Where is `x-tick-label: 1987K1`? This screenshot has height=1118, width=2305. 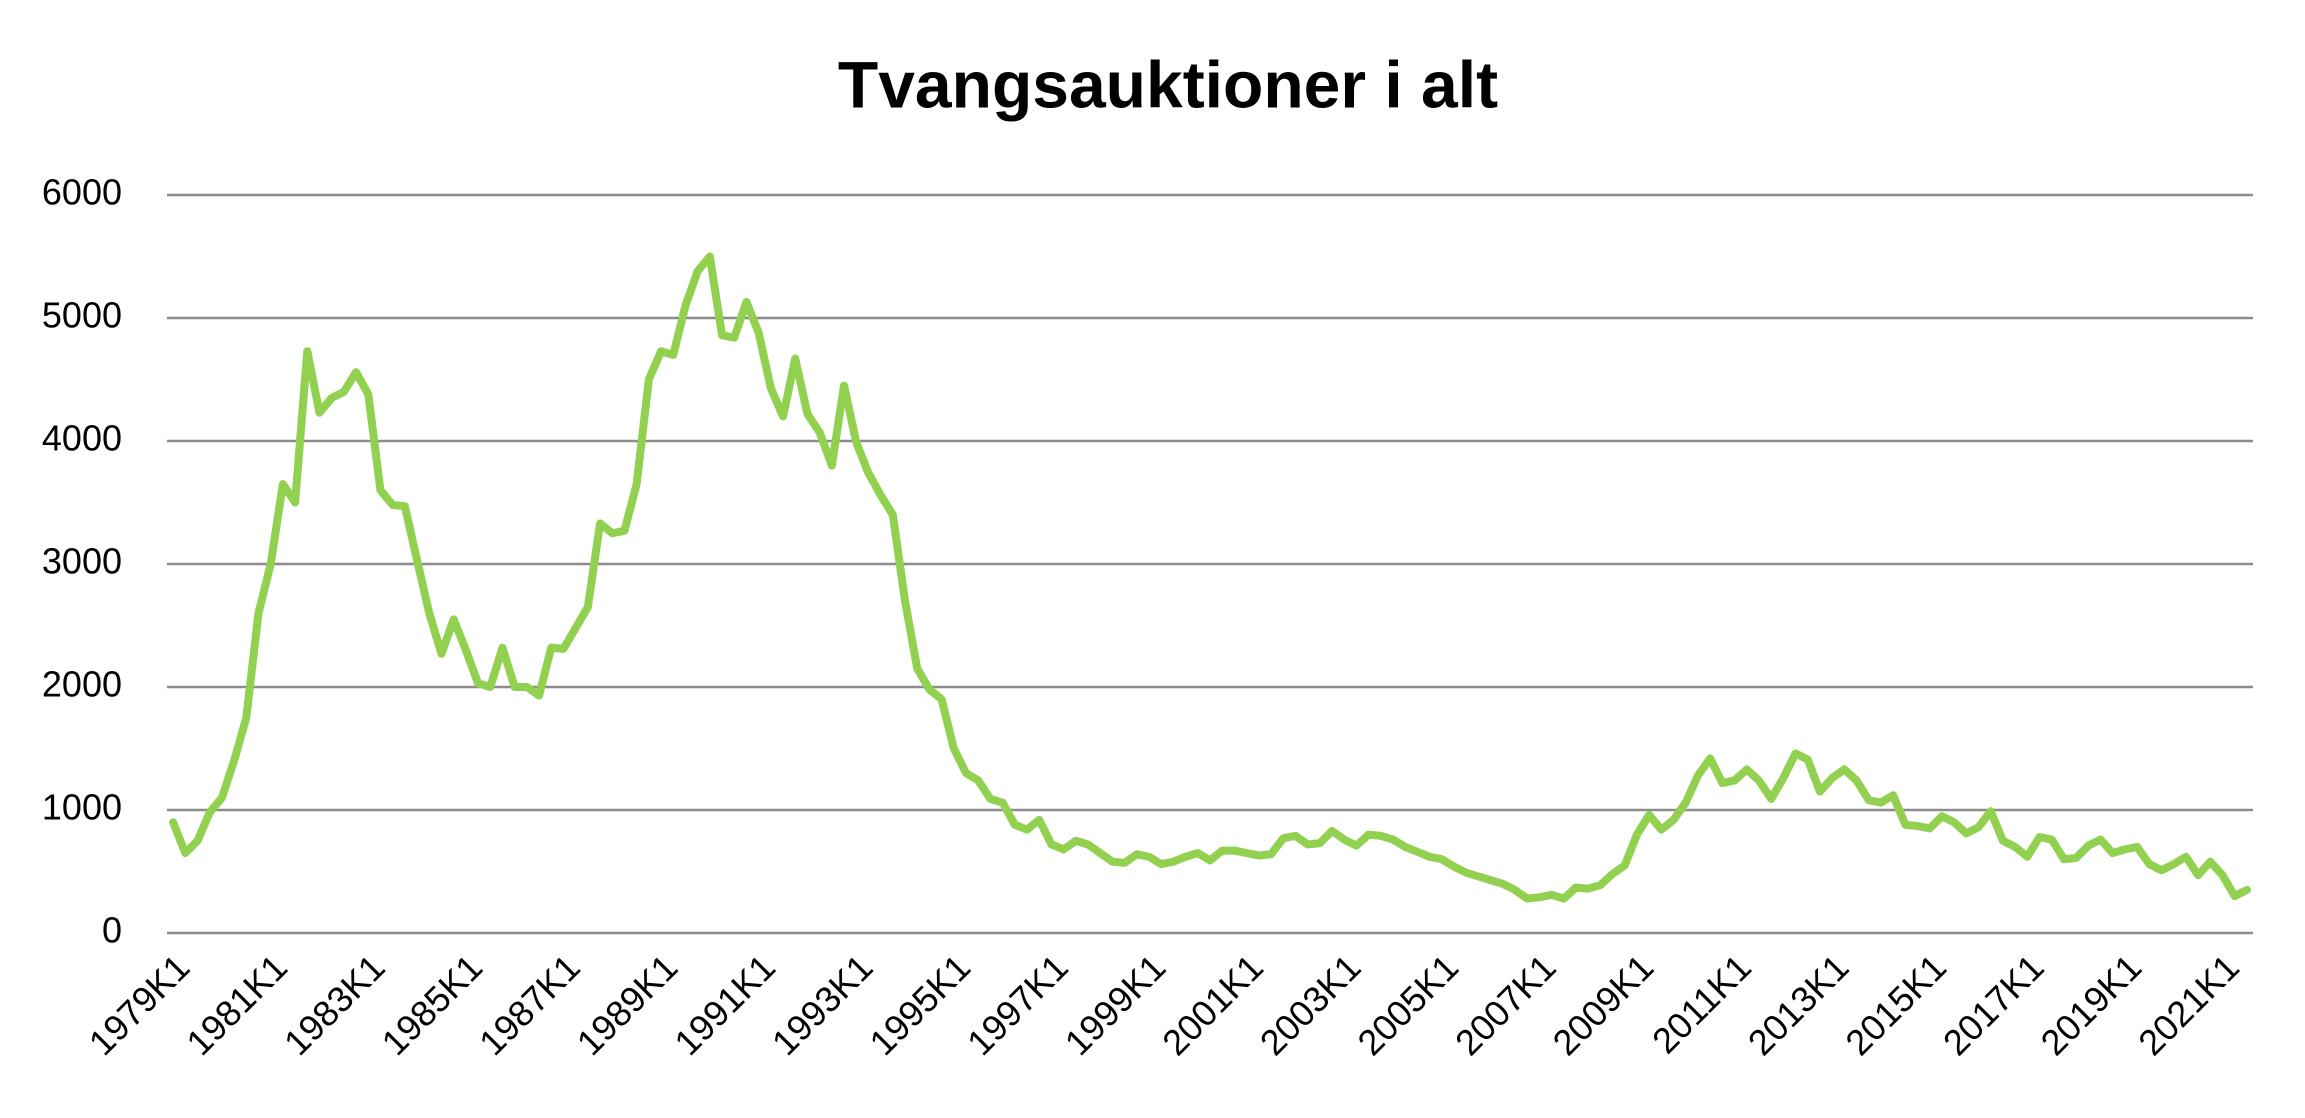
x-tick-label: 1987K1 is located at coordinates (529, 1004).